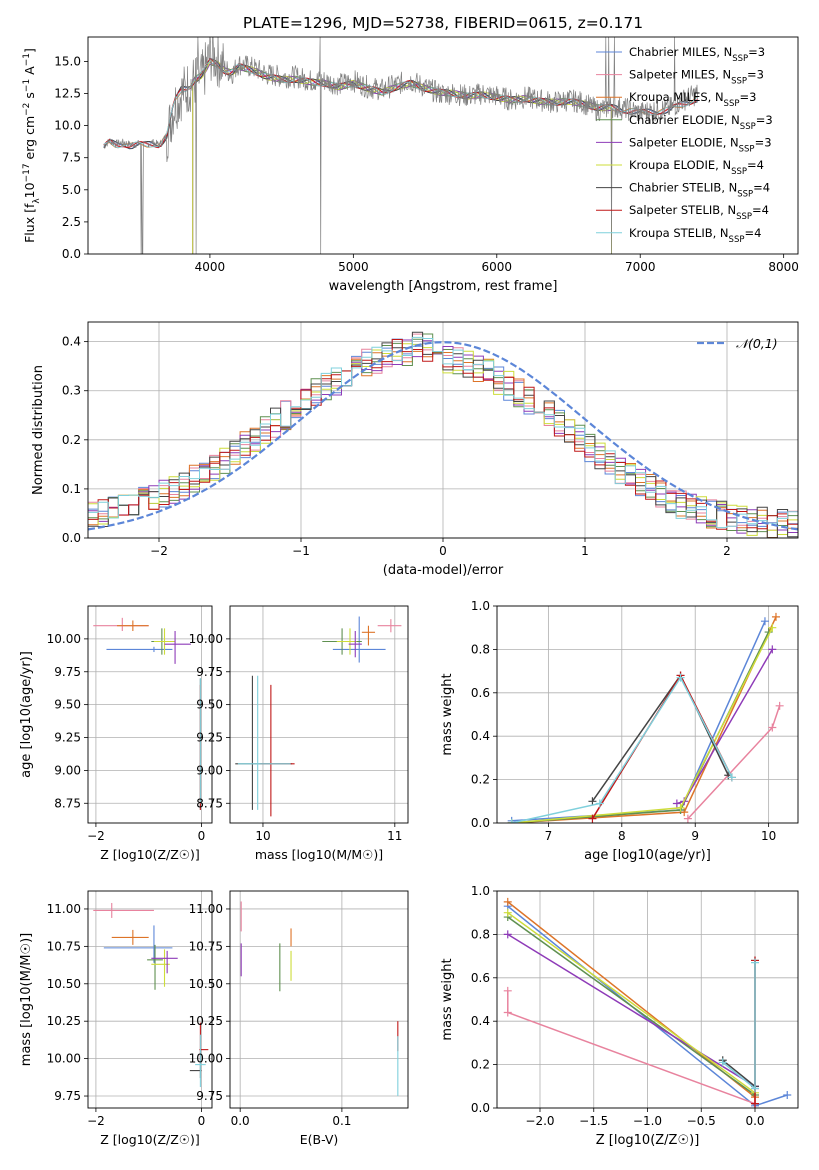 This screenshot has width=819, height=1170. What do you see at coordinates (696, 167) in the screenshot?
I see `legend-label-kroupa_elodie: Kroupa ELODIE, NSSP=4` at bounding box center [696, 167].